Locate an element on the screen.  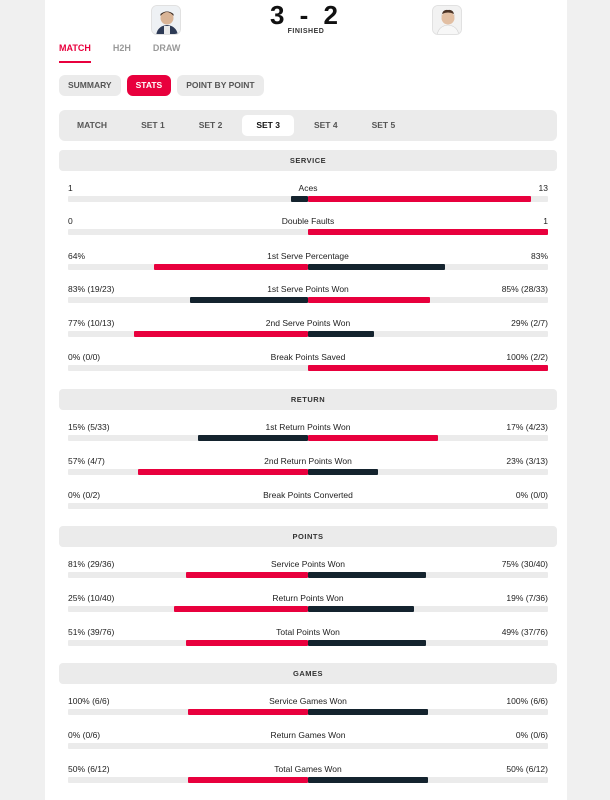
stat-left-value: 0% (0/0) is located at coordinates (84, 357).